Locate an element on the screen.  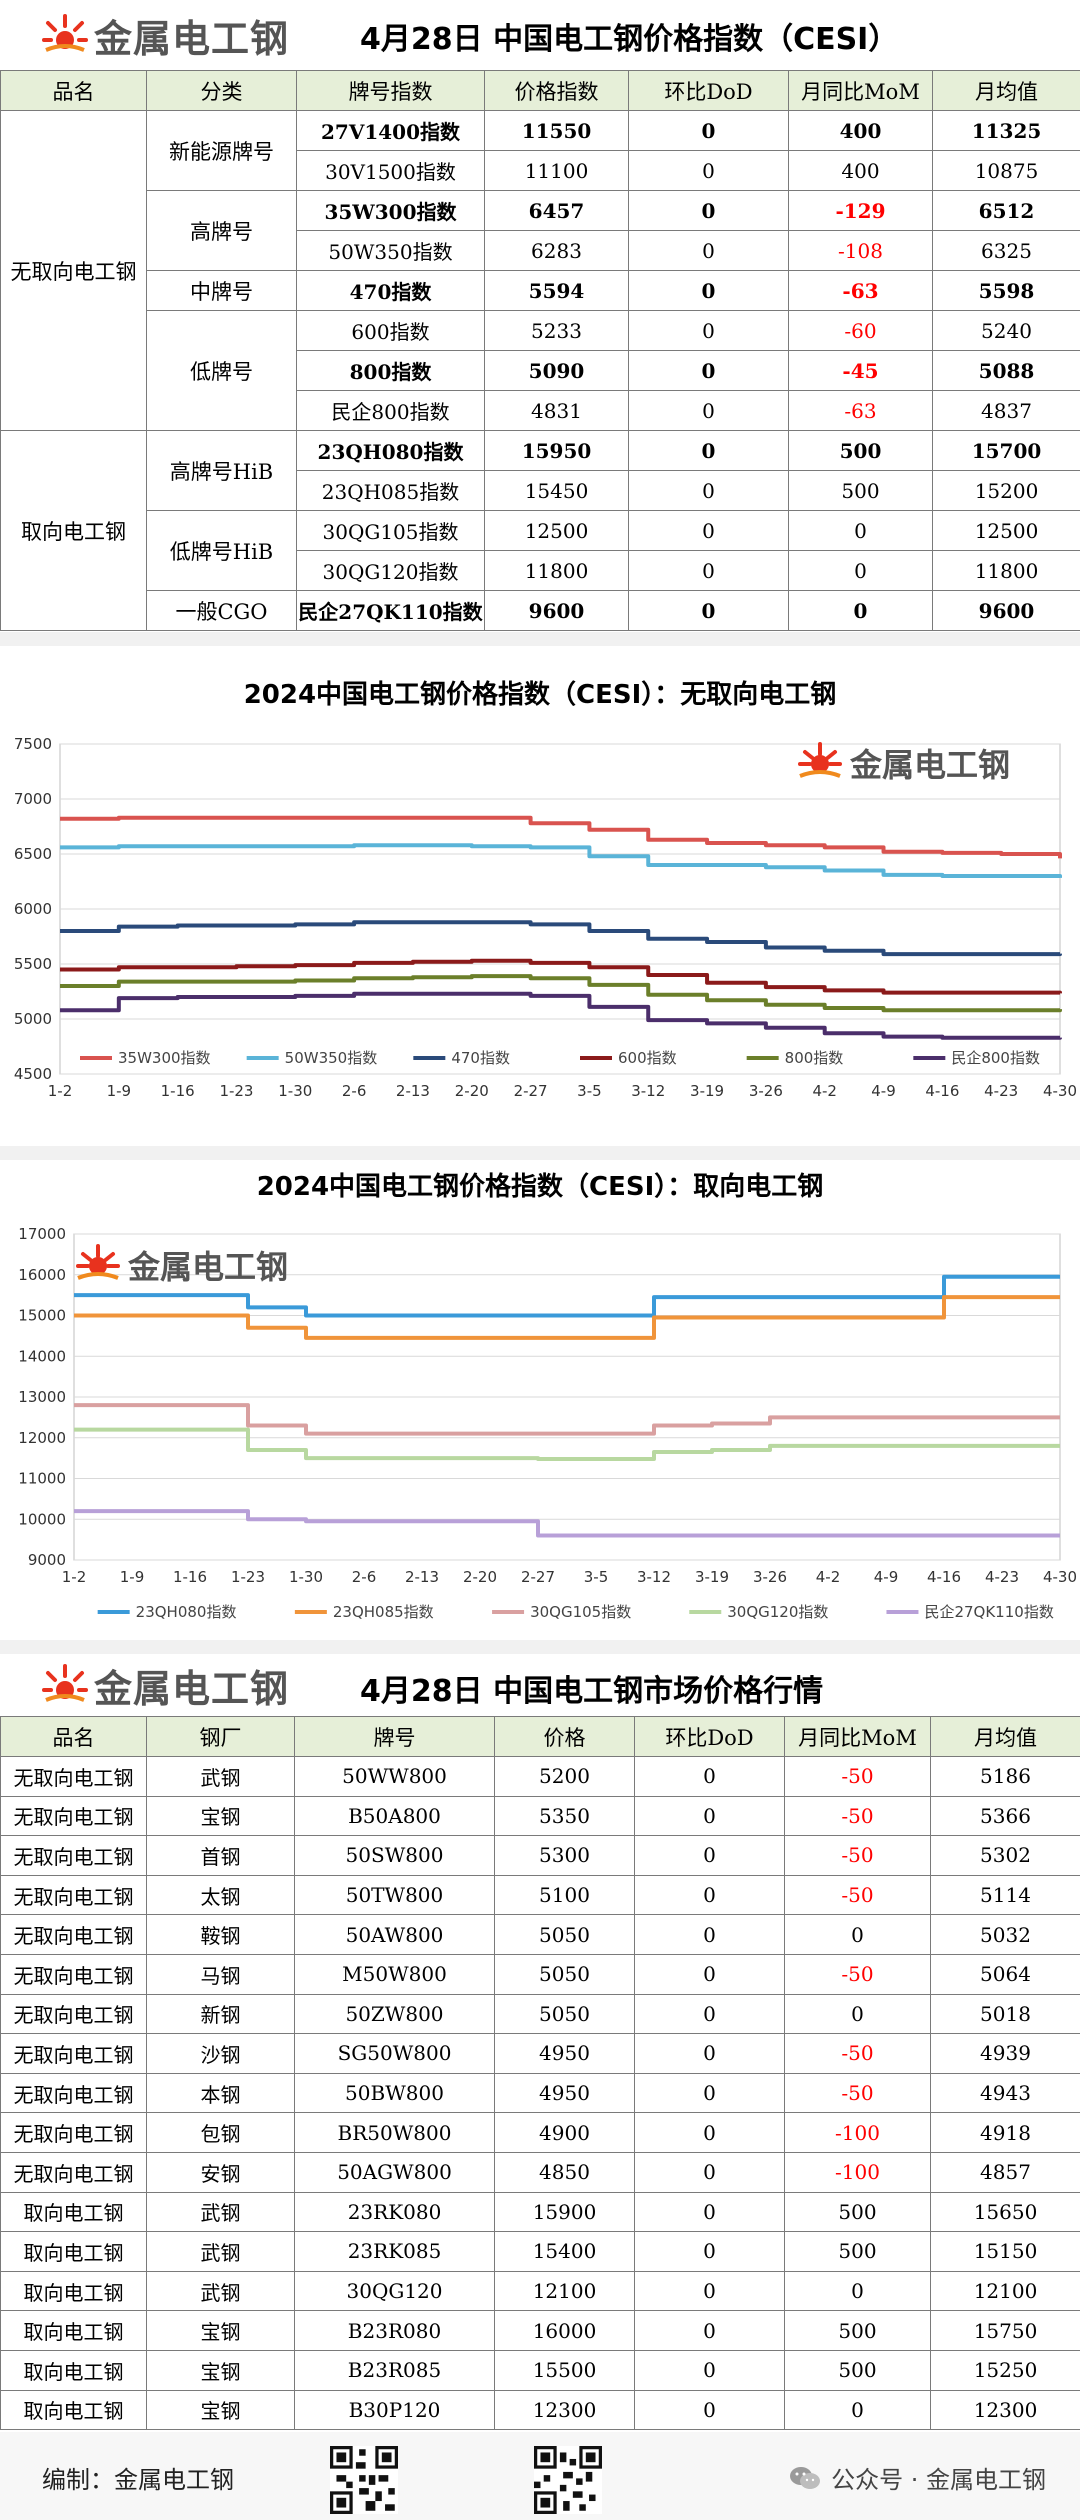
x-tick-label: 1-30 is located at coordinates (295, 1091).